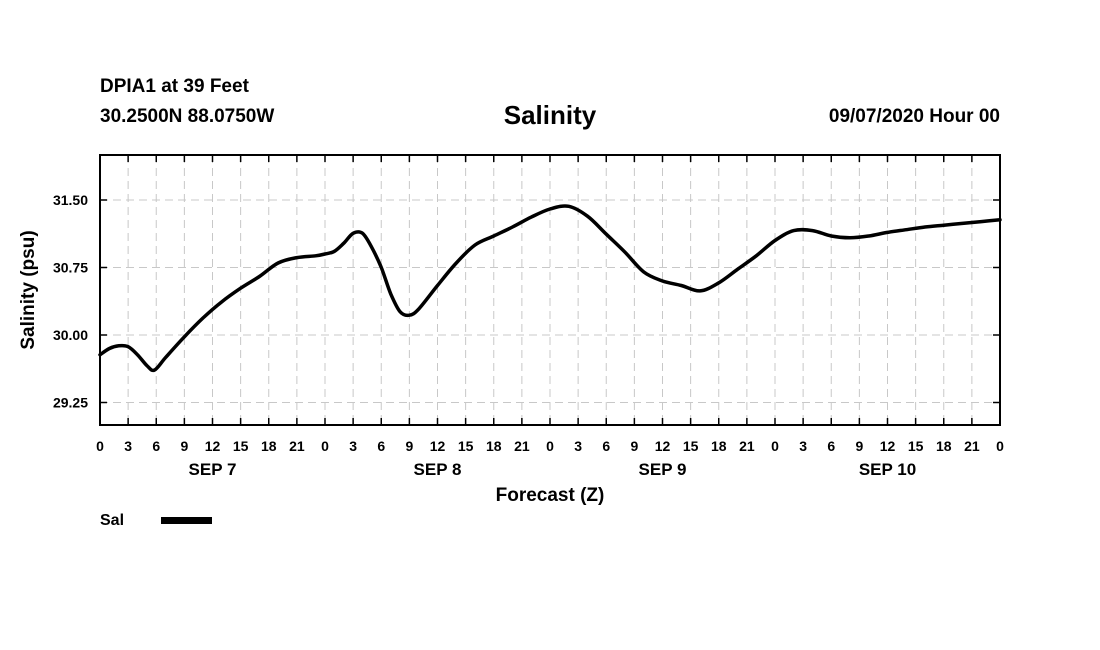 This screenshot has width=1100, height=650. I want to click on y-tick-label: 30.00, so click(70, 335).